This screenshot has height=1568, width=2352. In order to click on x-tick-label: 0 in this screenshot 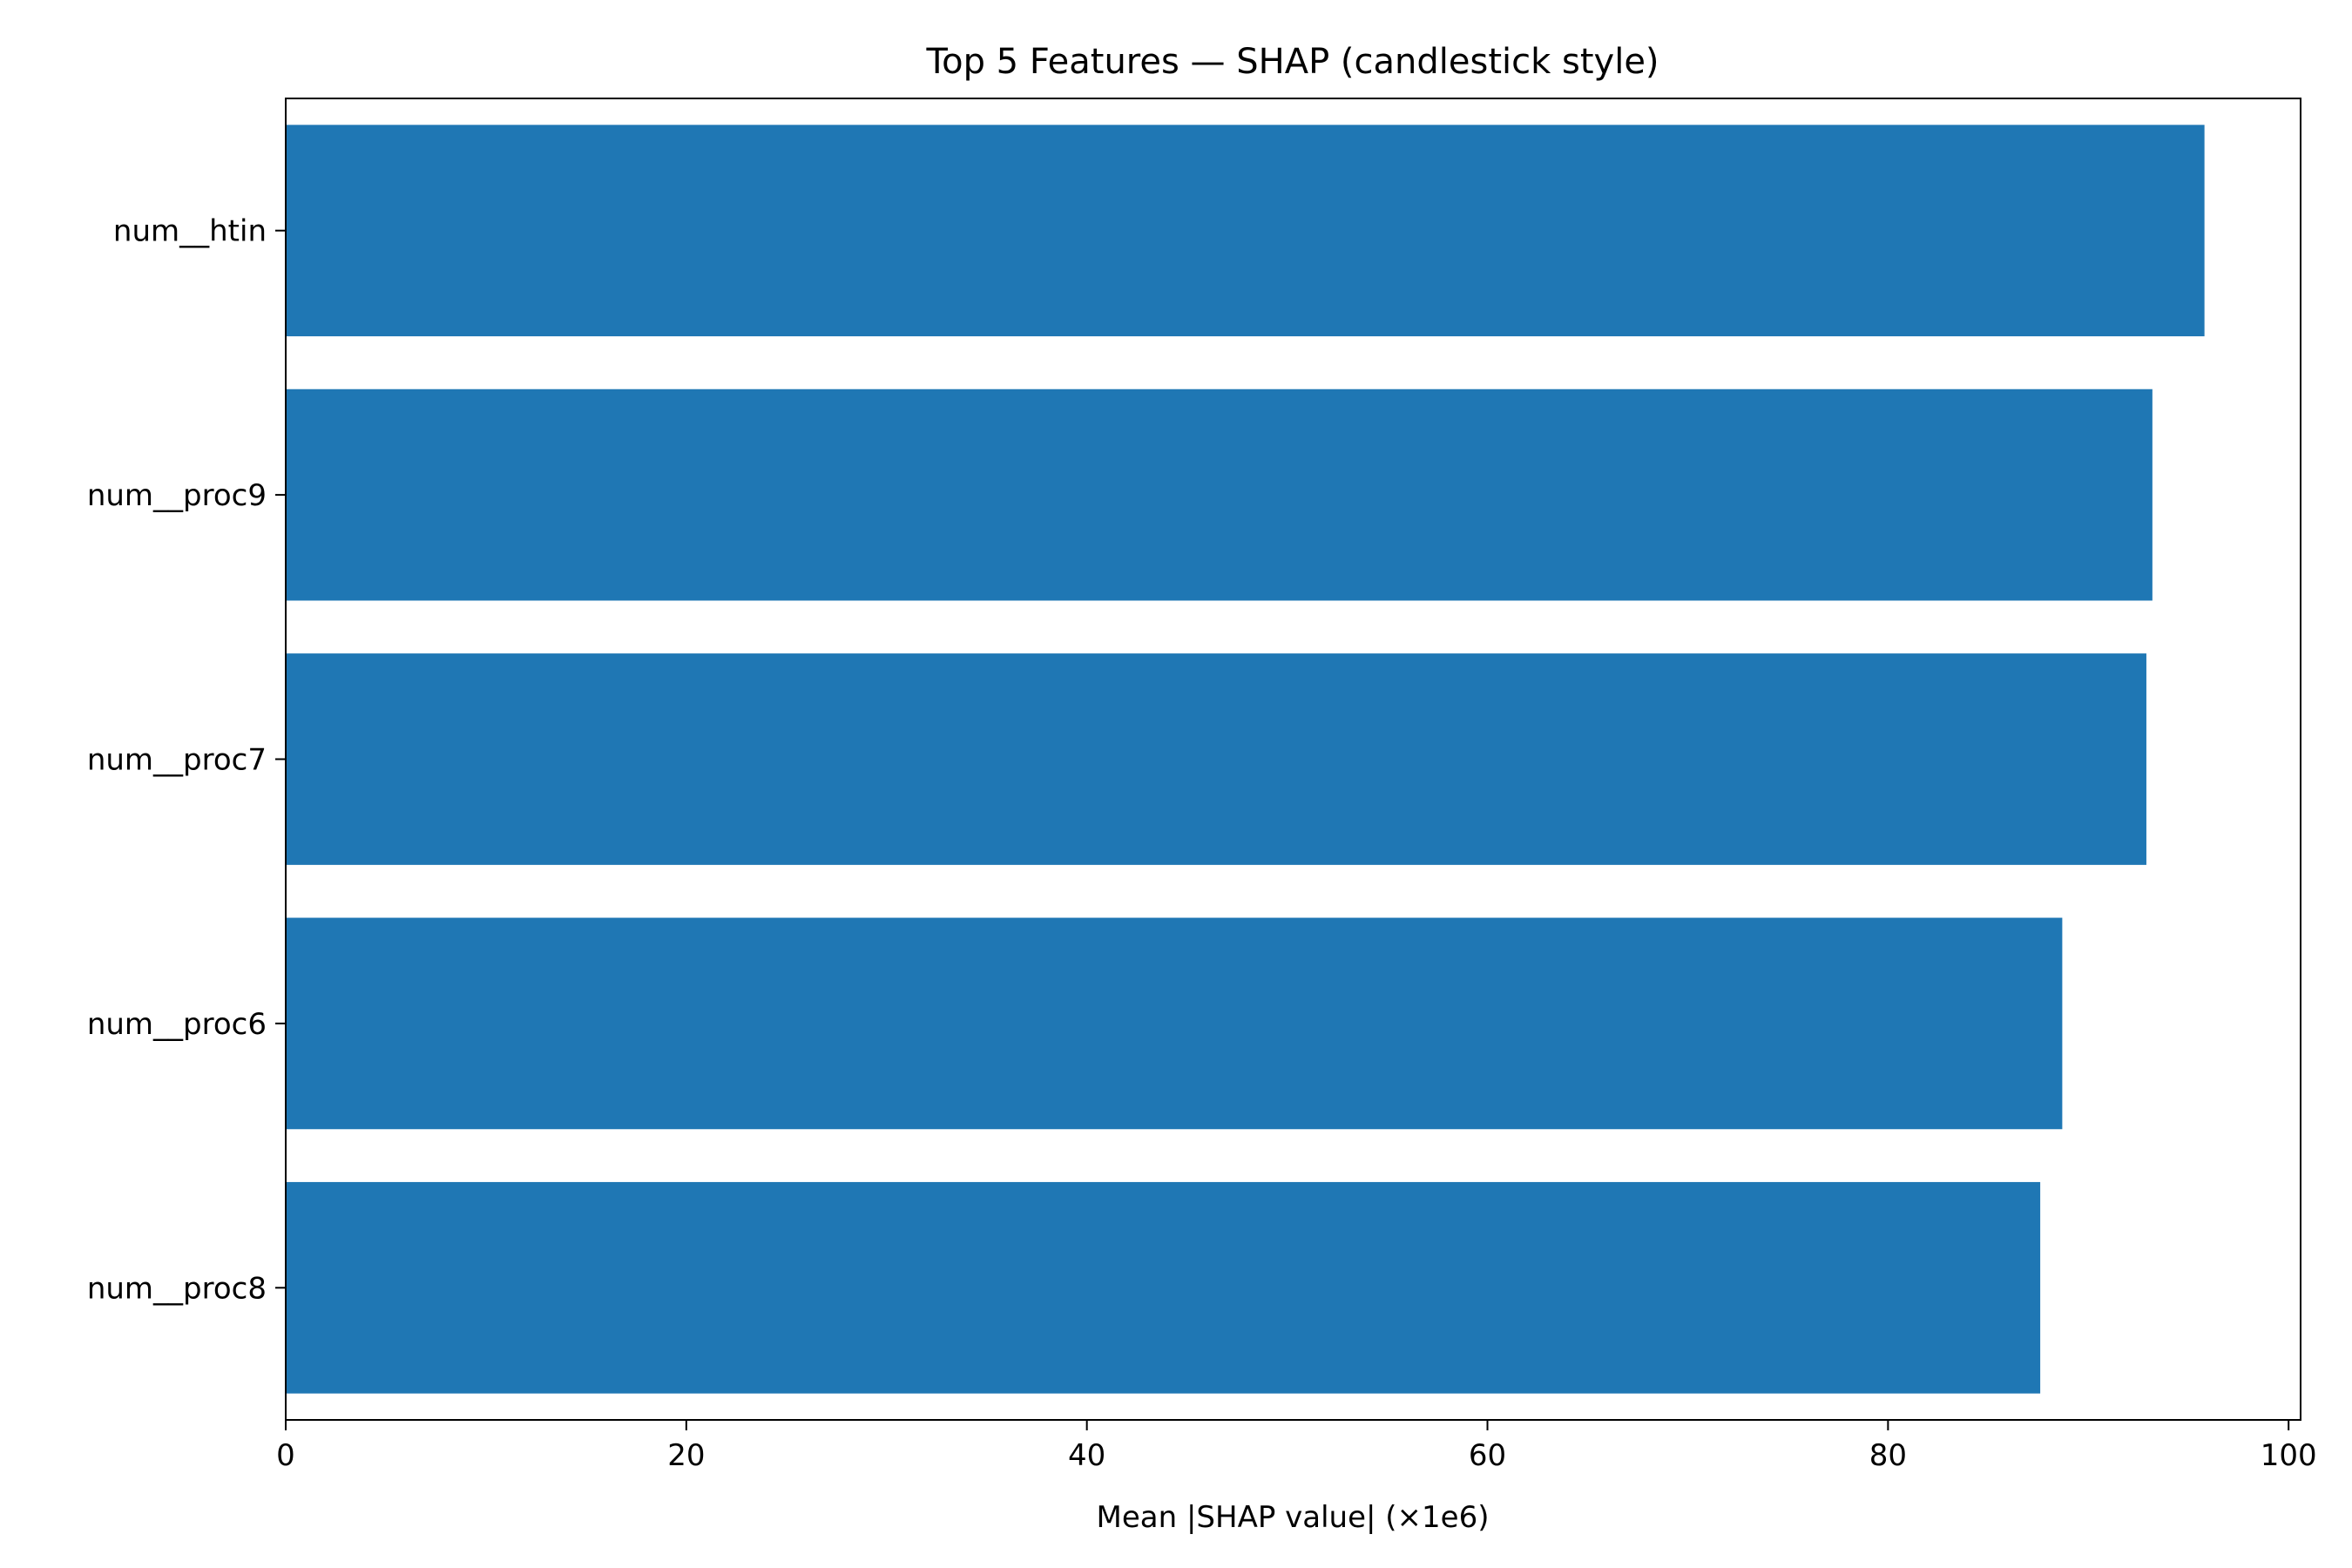, I will do `click(285, 1456)`.